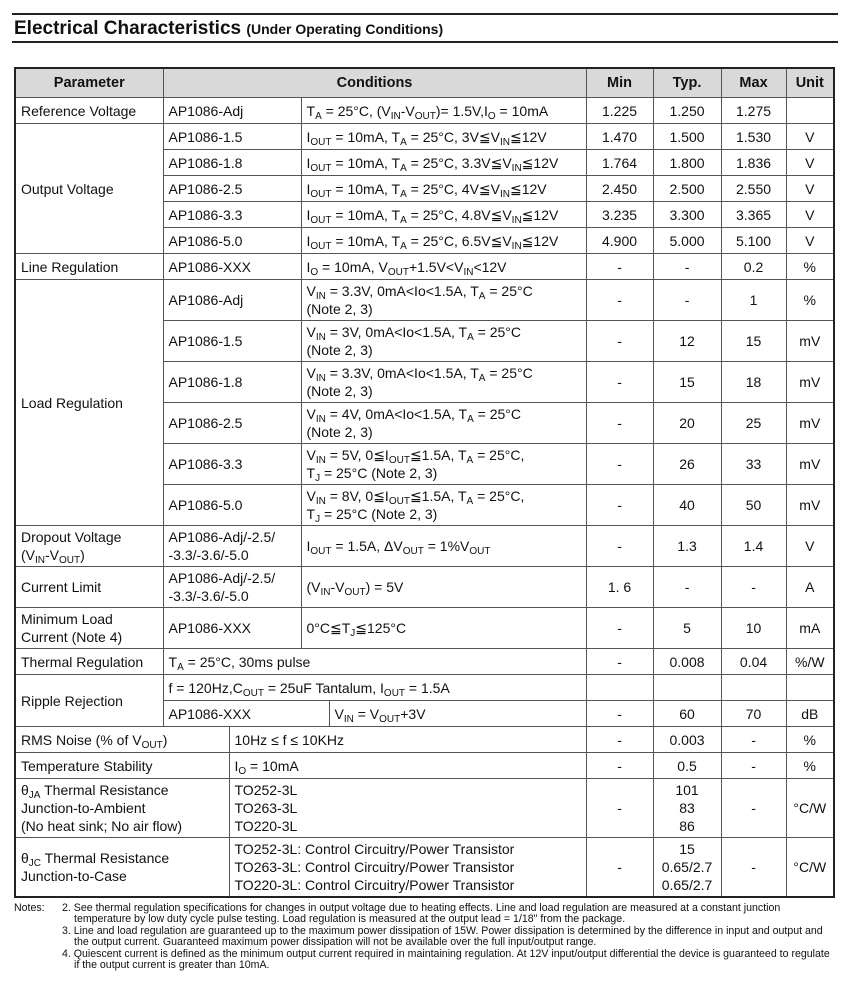 The height and width of the screenshot is (987, 850). I want to click on value-unit: %, so click(810, 266).